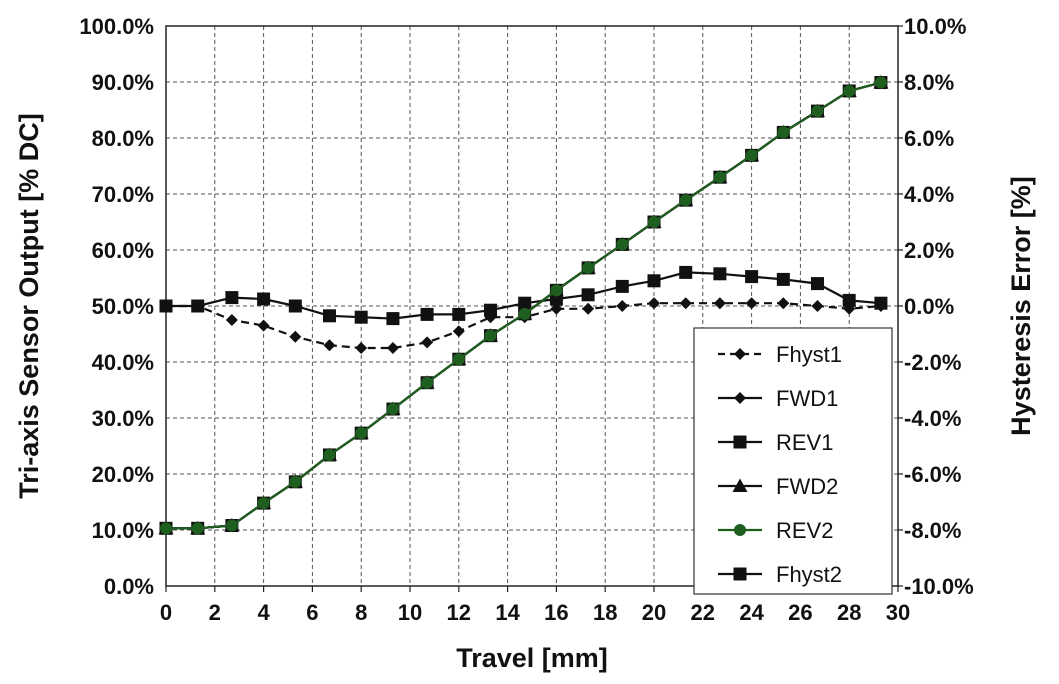  What do you see at coordinates (778, 486) in the screenshot?
I see `legend-item-fwd2: FWD2` at bounding box center [778, 486].